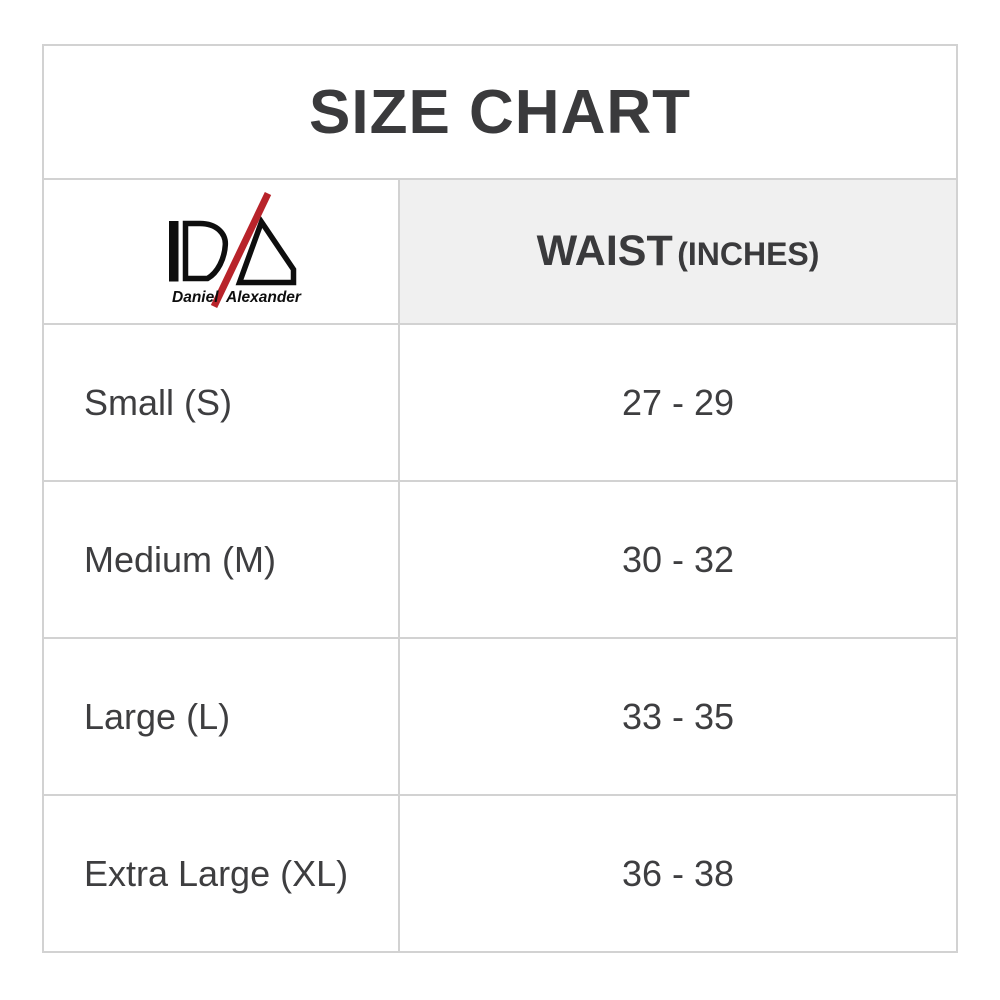 Image resolution: width=1000 pixels, height=1000 pixels. I want to click on waist-header-cell: WAIST (INCHES), so click(678, 251).